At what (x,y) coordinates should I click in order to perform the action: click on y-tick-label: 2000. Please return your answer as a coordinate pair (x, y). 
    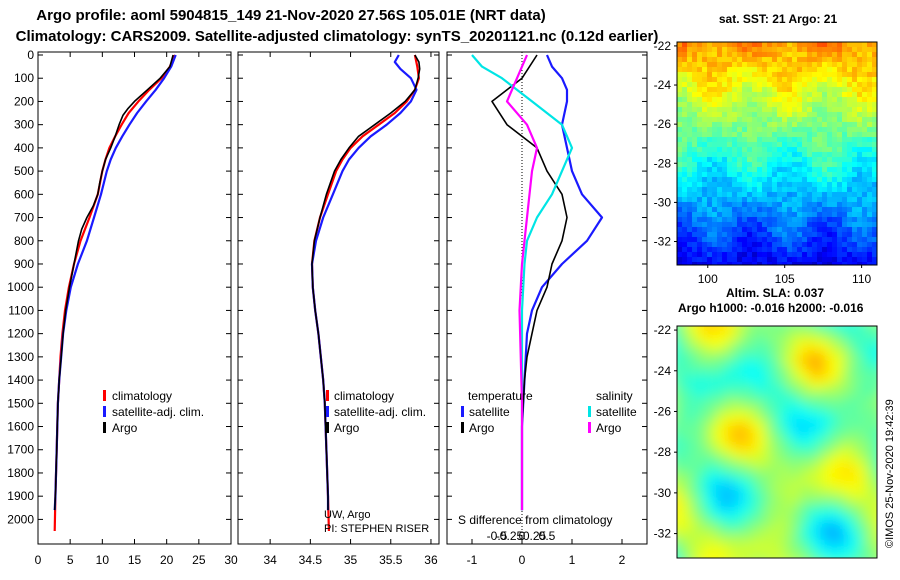
    Looking at the image, I should click on (20, 519).